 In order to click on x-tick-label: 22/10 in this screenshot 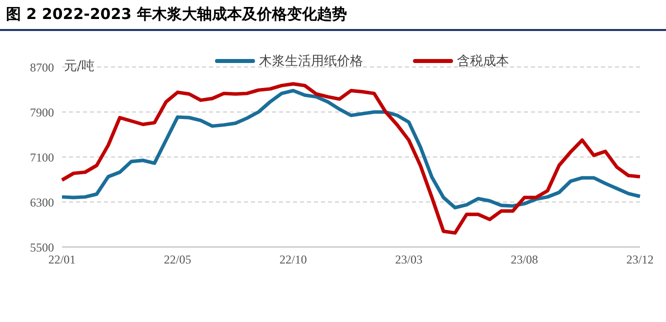, I will do `click(293, 259)`.